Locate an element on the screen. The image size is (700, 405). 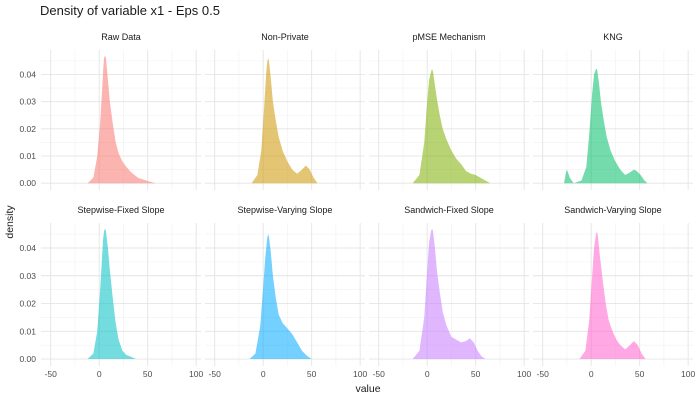
density-area-non-private is located at coordinates (284, 121).